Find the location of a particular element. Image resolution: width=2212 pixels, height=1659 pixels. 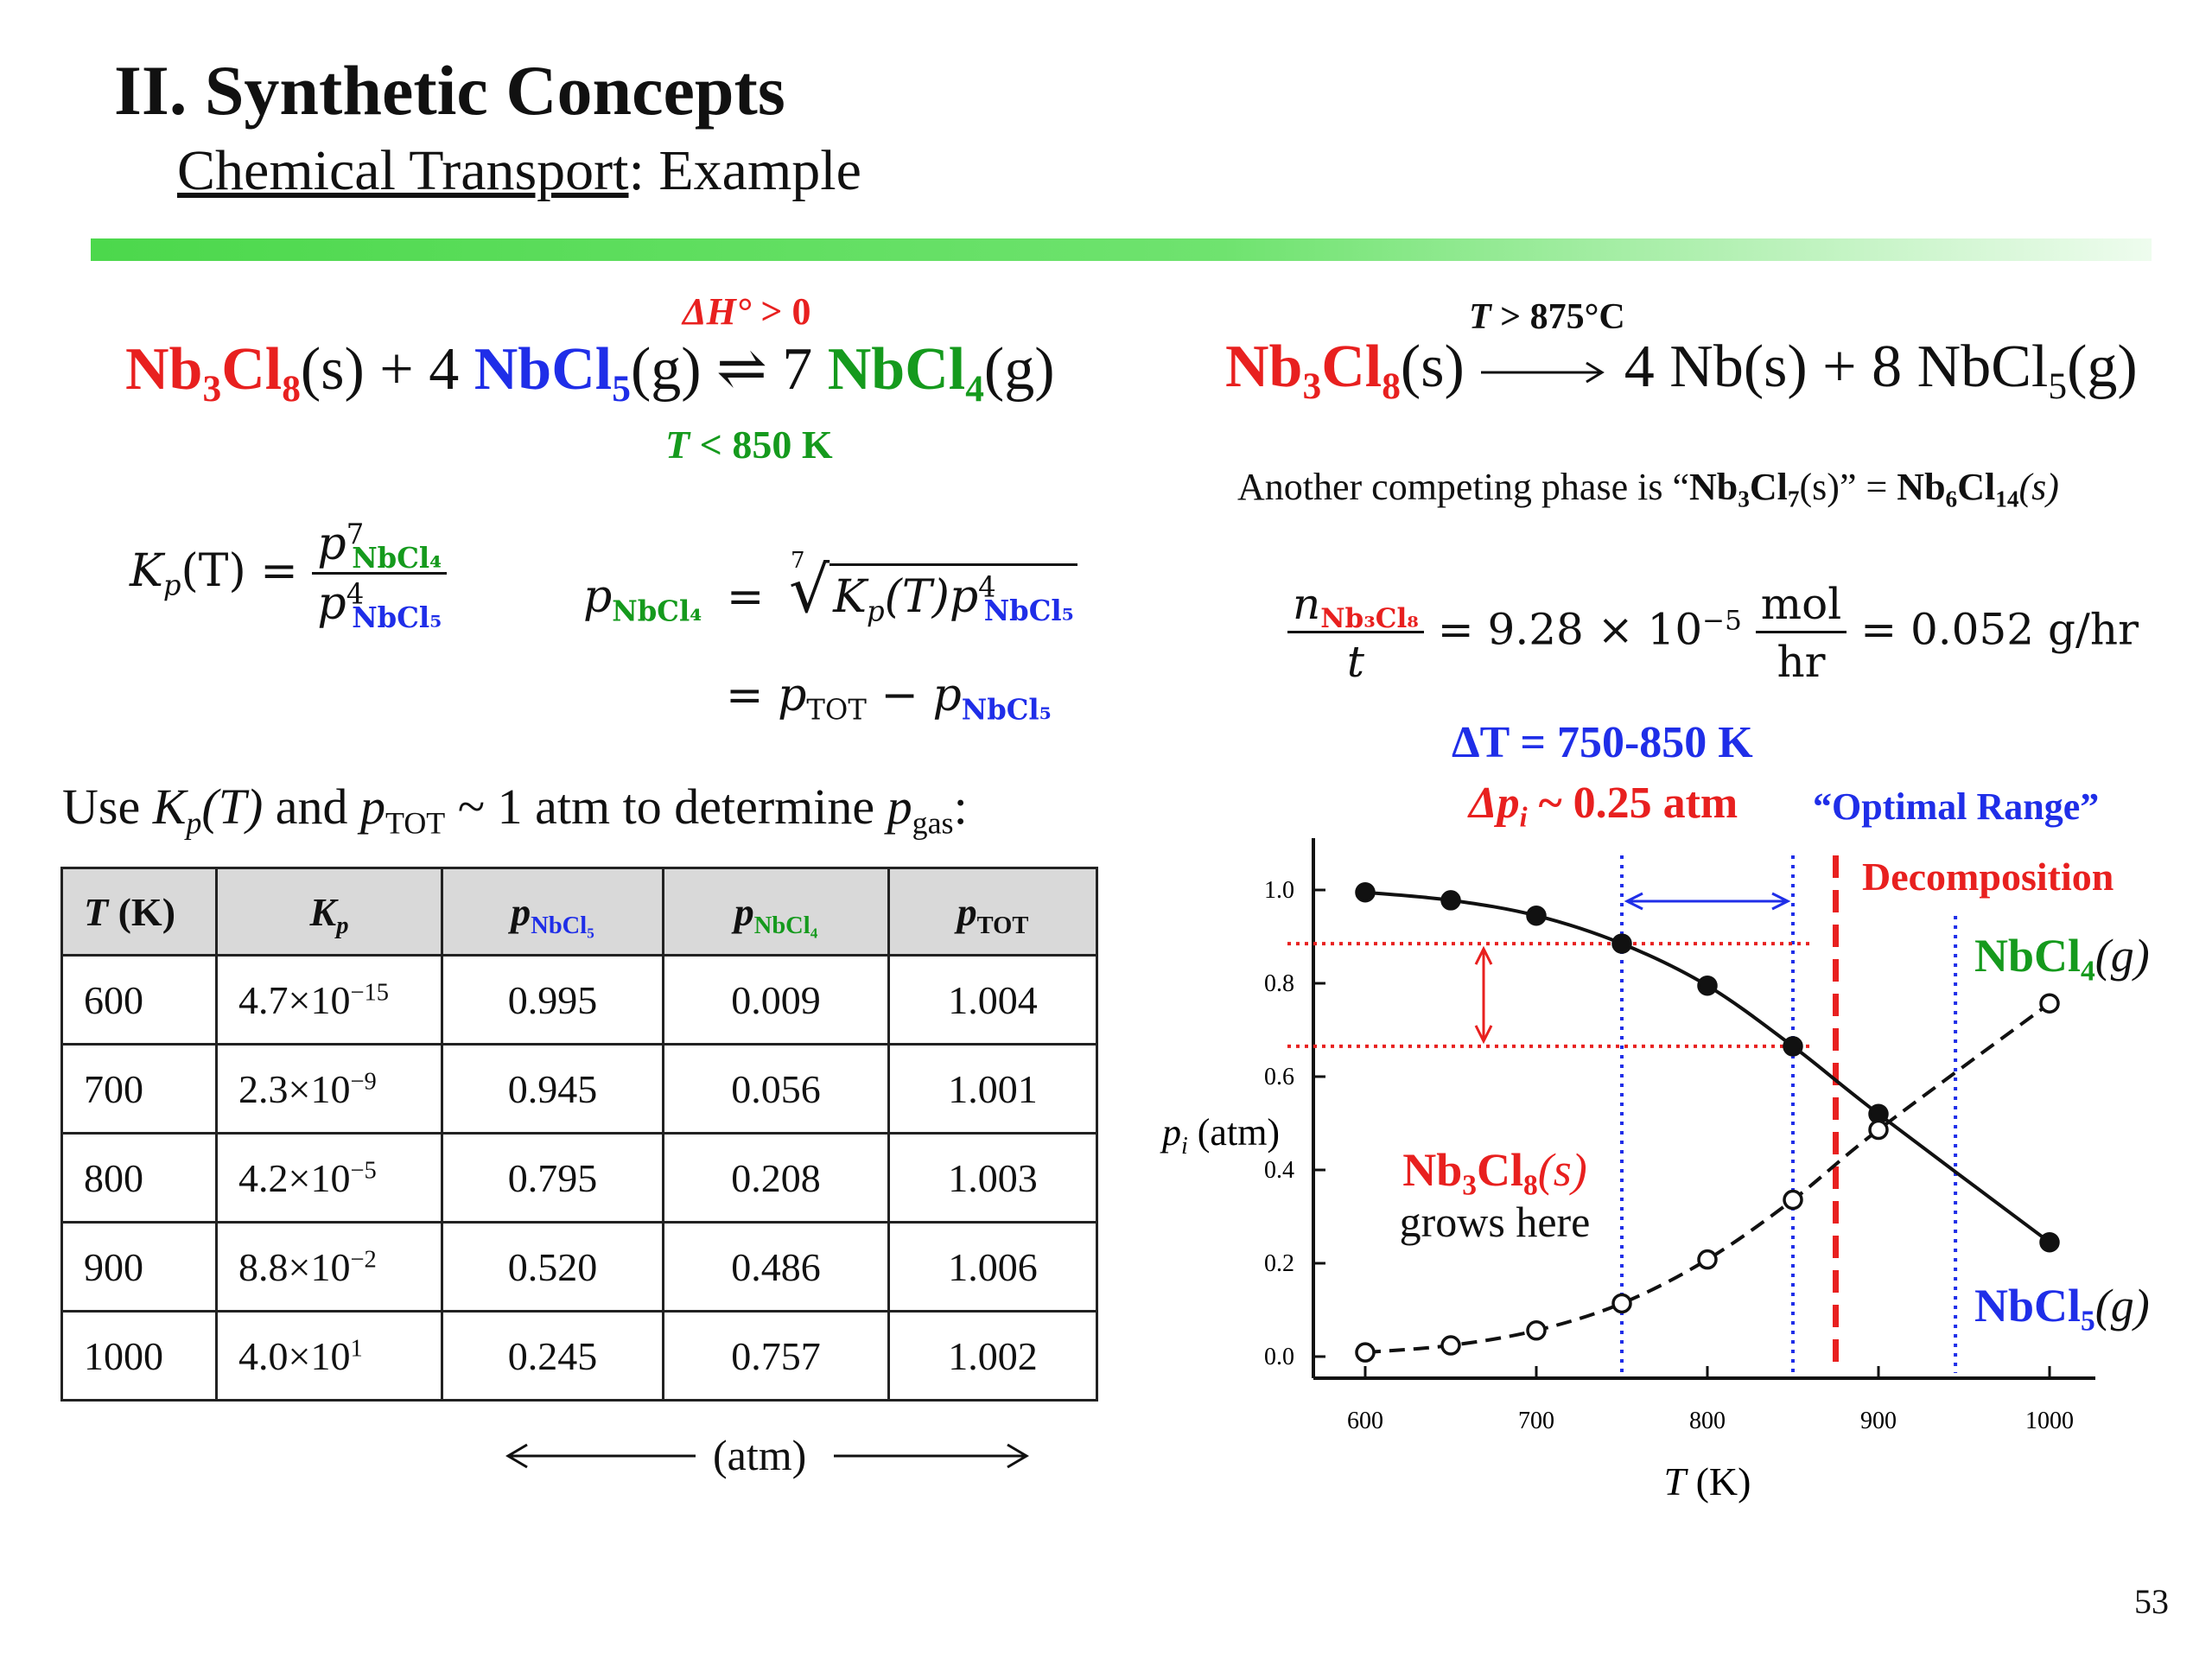

delta-p-arrowhead-bottom is located at coordinates (1483, 1035).